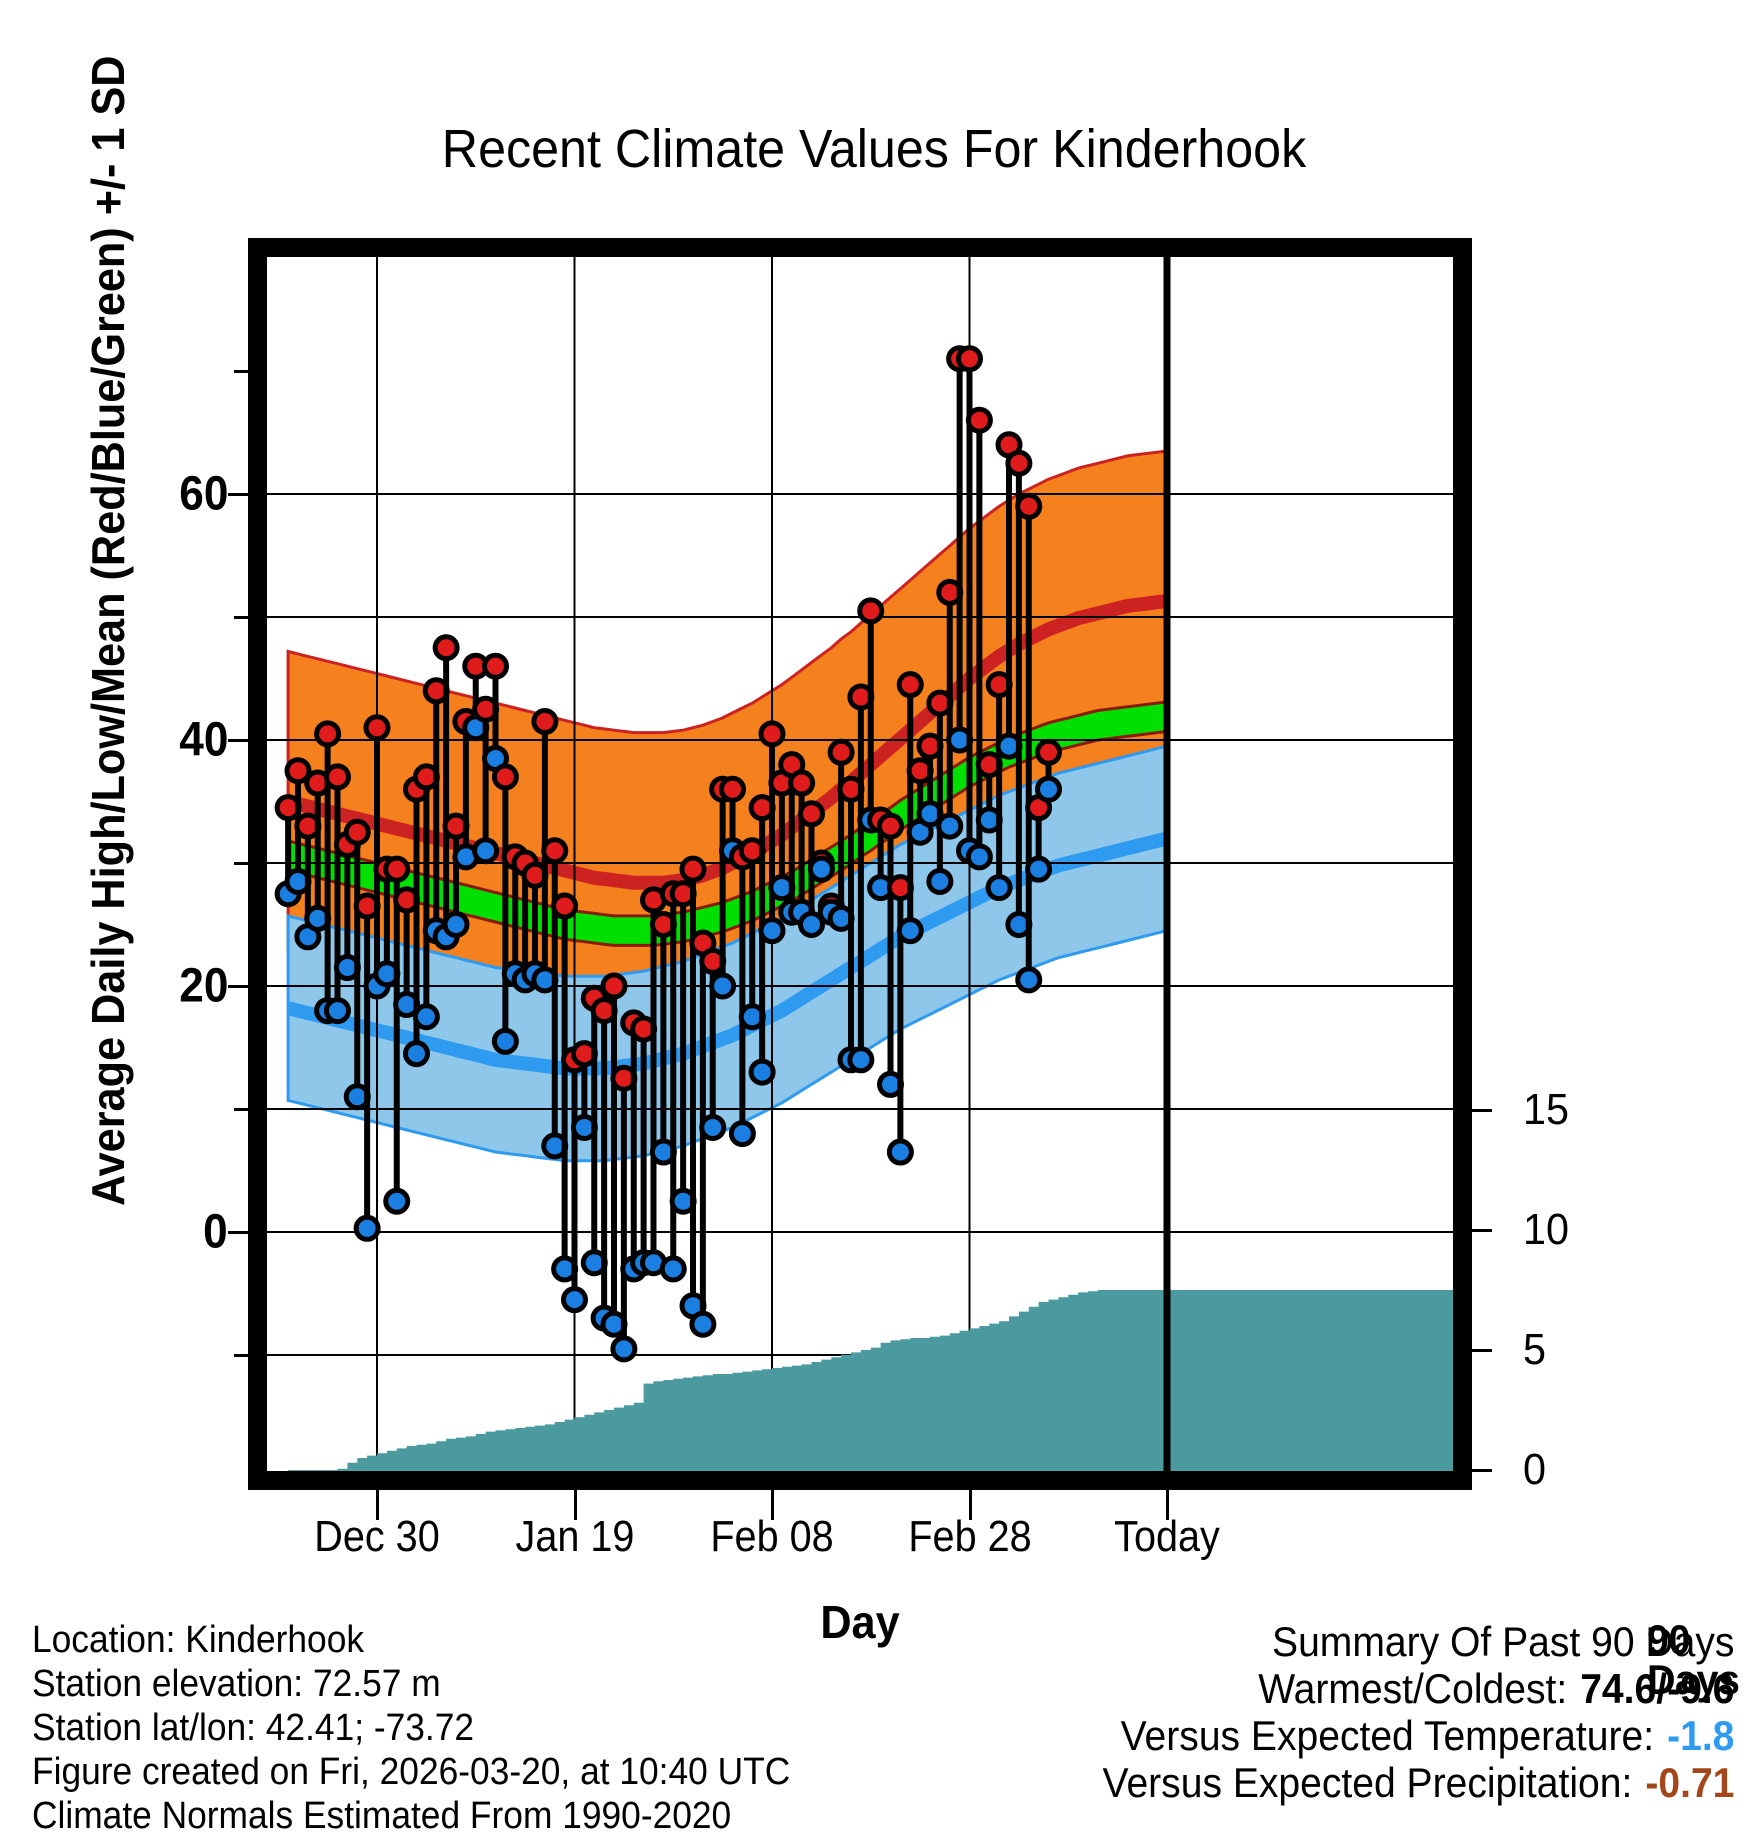 Image resolution: width=1748 pixels, height=1838 pixels. Describe the element at coordinates (1412, 1688) in the screenshot. I see `summary-row-label: Warmest/Coldest:` at that location.